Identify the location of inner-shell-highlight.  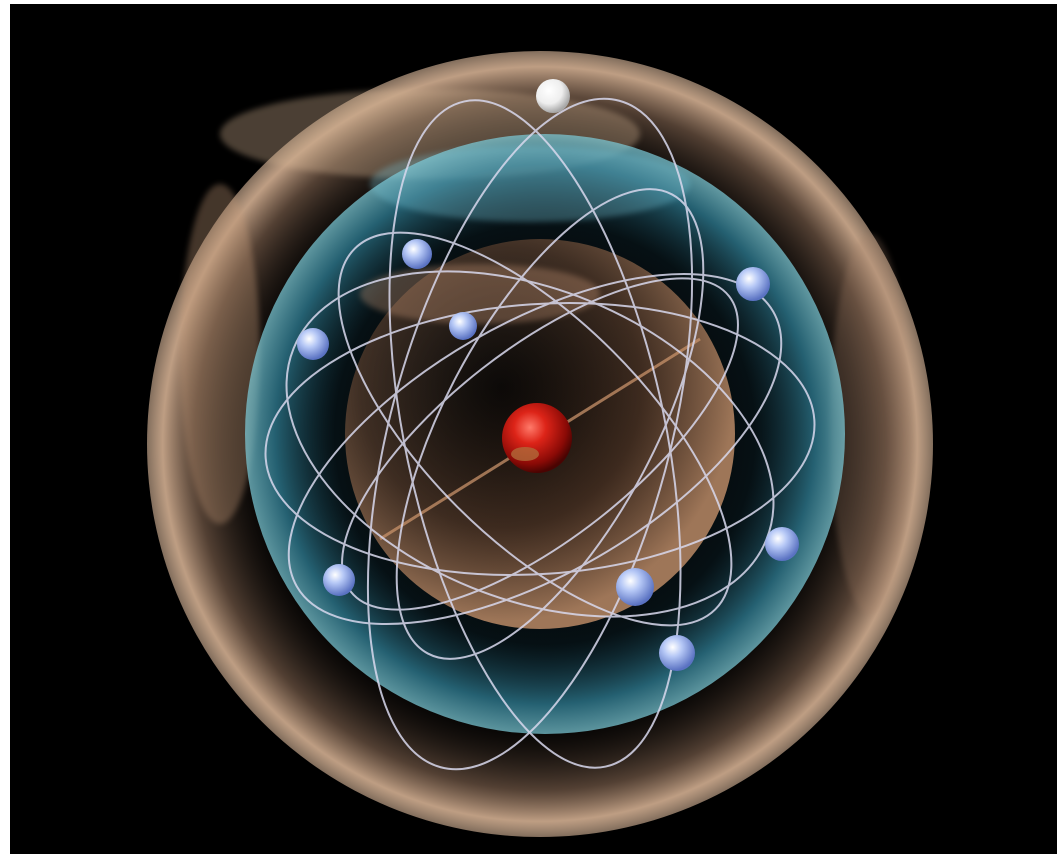
(480, 294).